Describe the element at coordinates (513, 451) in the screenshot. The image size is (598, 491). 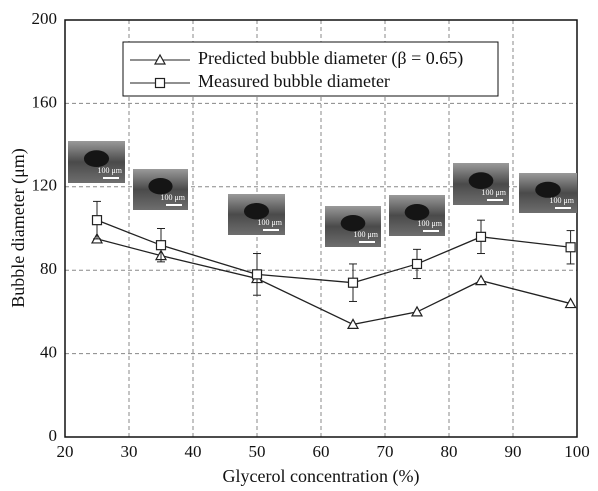
I see `x-tick-label: 90` at that location.